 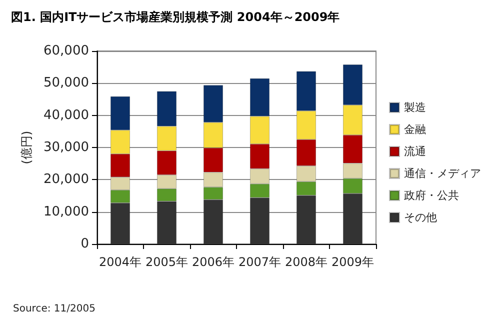 I want to click on x-tick-label: 2007年, so click(x=260, y=262).